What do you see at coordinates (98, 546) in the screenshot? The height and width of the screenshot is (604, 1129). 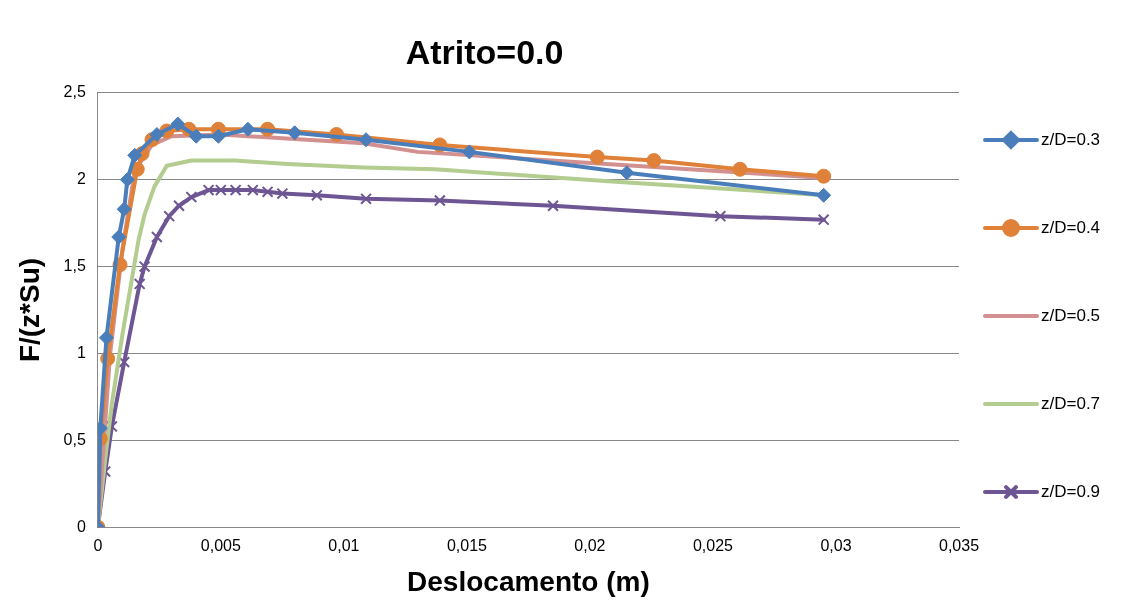 I see `x-tick-label: 0` at bounding box center [98, 546].